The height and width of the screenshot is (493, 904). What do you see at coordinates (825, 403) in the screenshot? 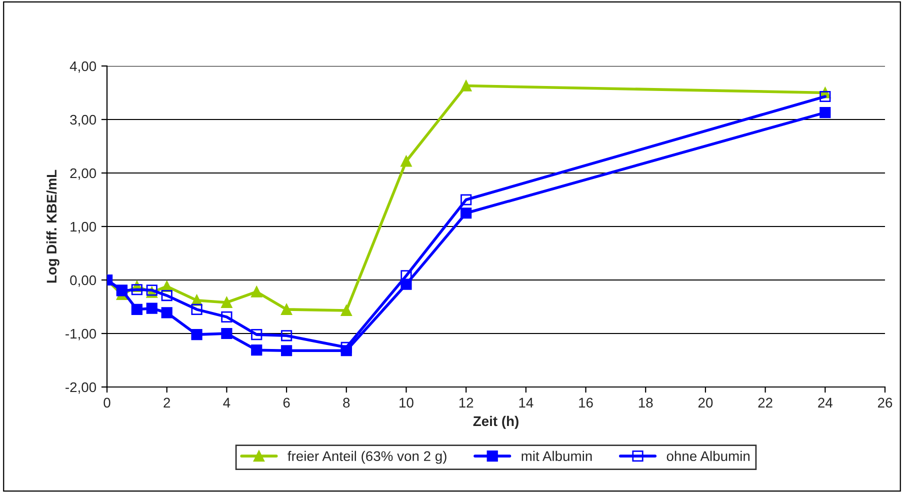
I see `x-tick-label: 24` at bounding box center [825, 403].